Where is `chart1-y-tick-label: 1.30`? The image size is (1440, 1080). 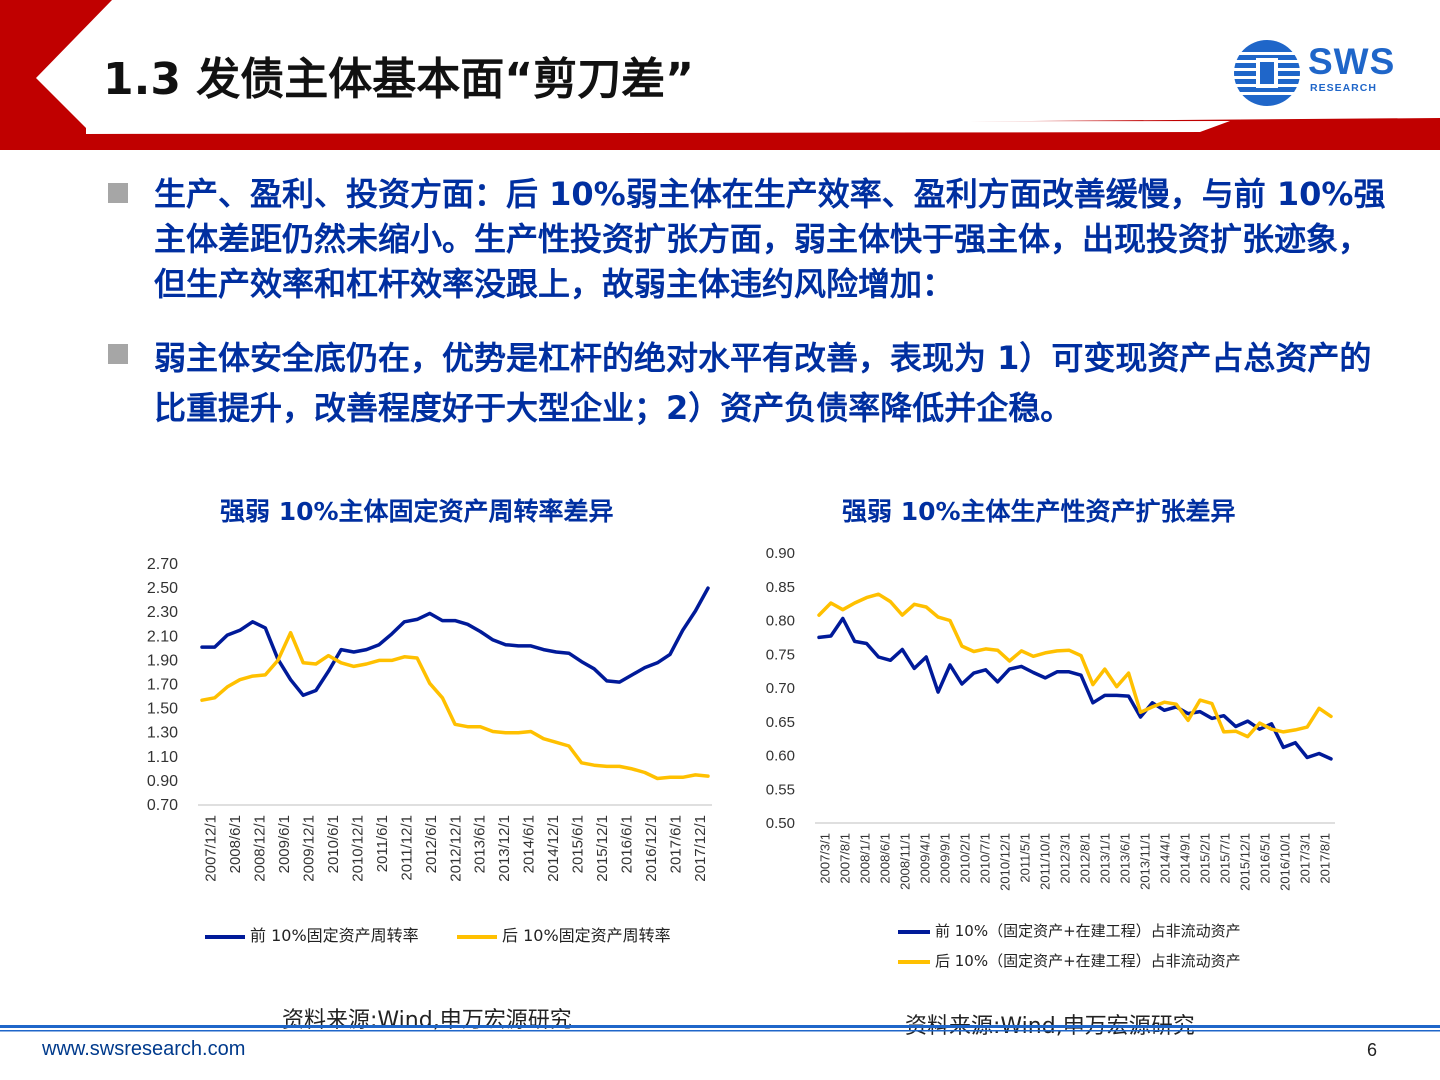
chart1-y-tick-label: 1.30 is located at coordinates (162, 733).